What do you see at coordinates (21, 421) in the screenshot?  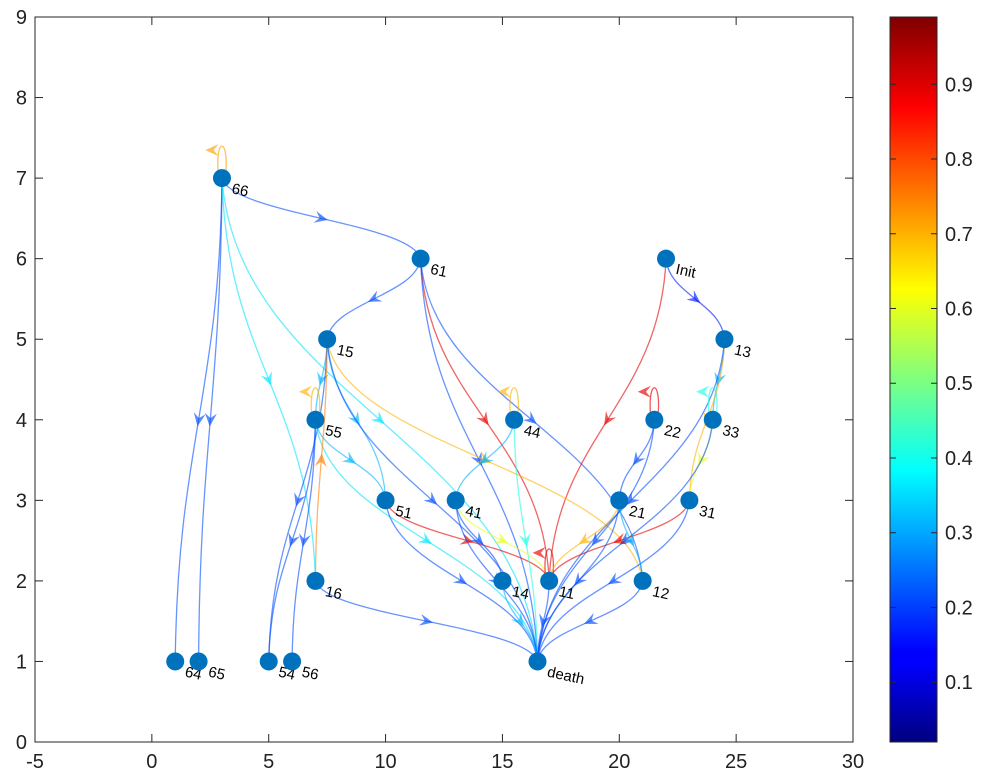 I see `y-tick-label: 4` at bounding box center [21, 421].